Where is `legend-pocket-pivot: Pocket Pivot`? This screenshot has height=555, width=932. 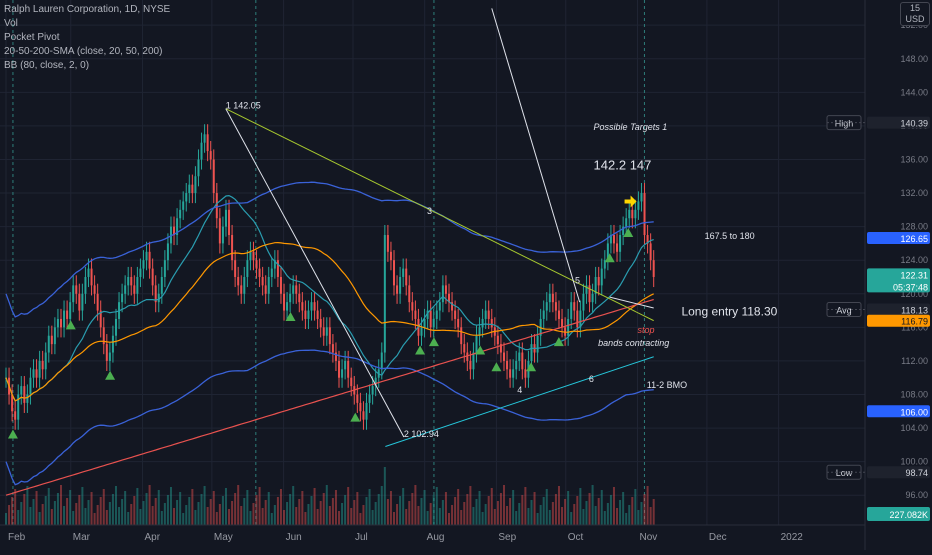 legend-pocket-pivot: Pocket Pivot is located at coordinates (32, 37).